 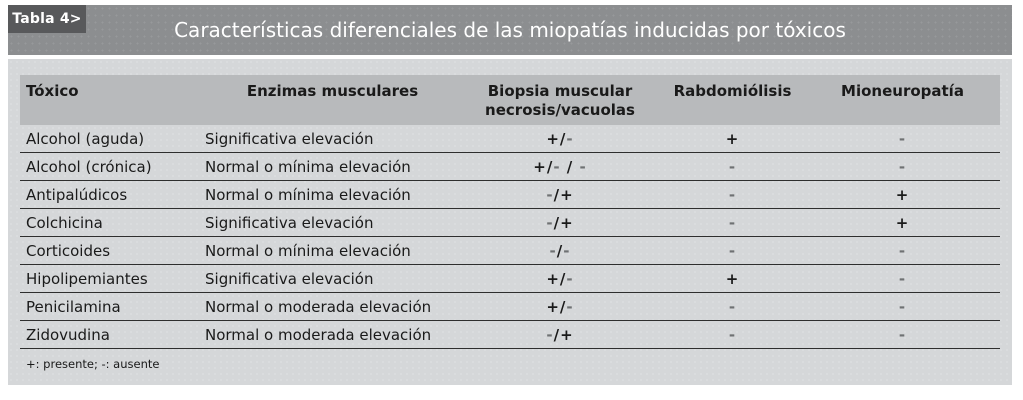 I want to click on cell-biopsia: +/- / -, so click(x=560, y=166).